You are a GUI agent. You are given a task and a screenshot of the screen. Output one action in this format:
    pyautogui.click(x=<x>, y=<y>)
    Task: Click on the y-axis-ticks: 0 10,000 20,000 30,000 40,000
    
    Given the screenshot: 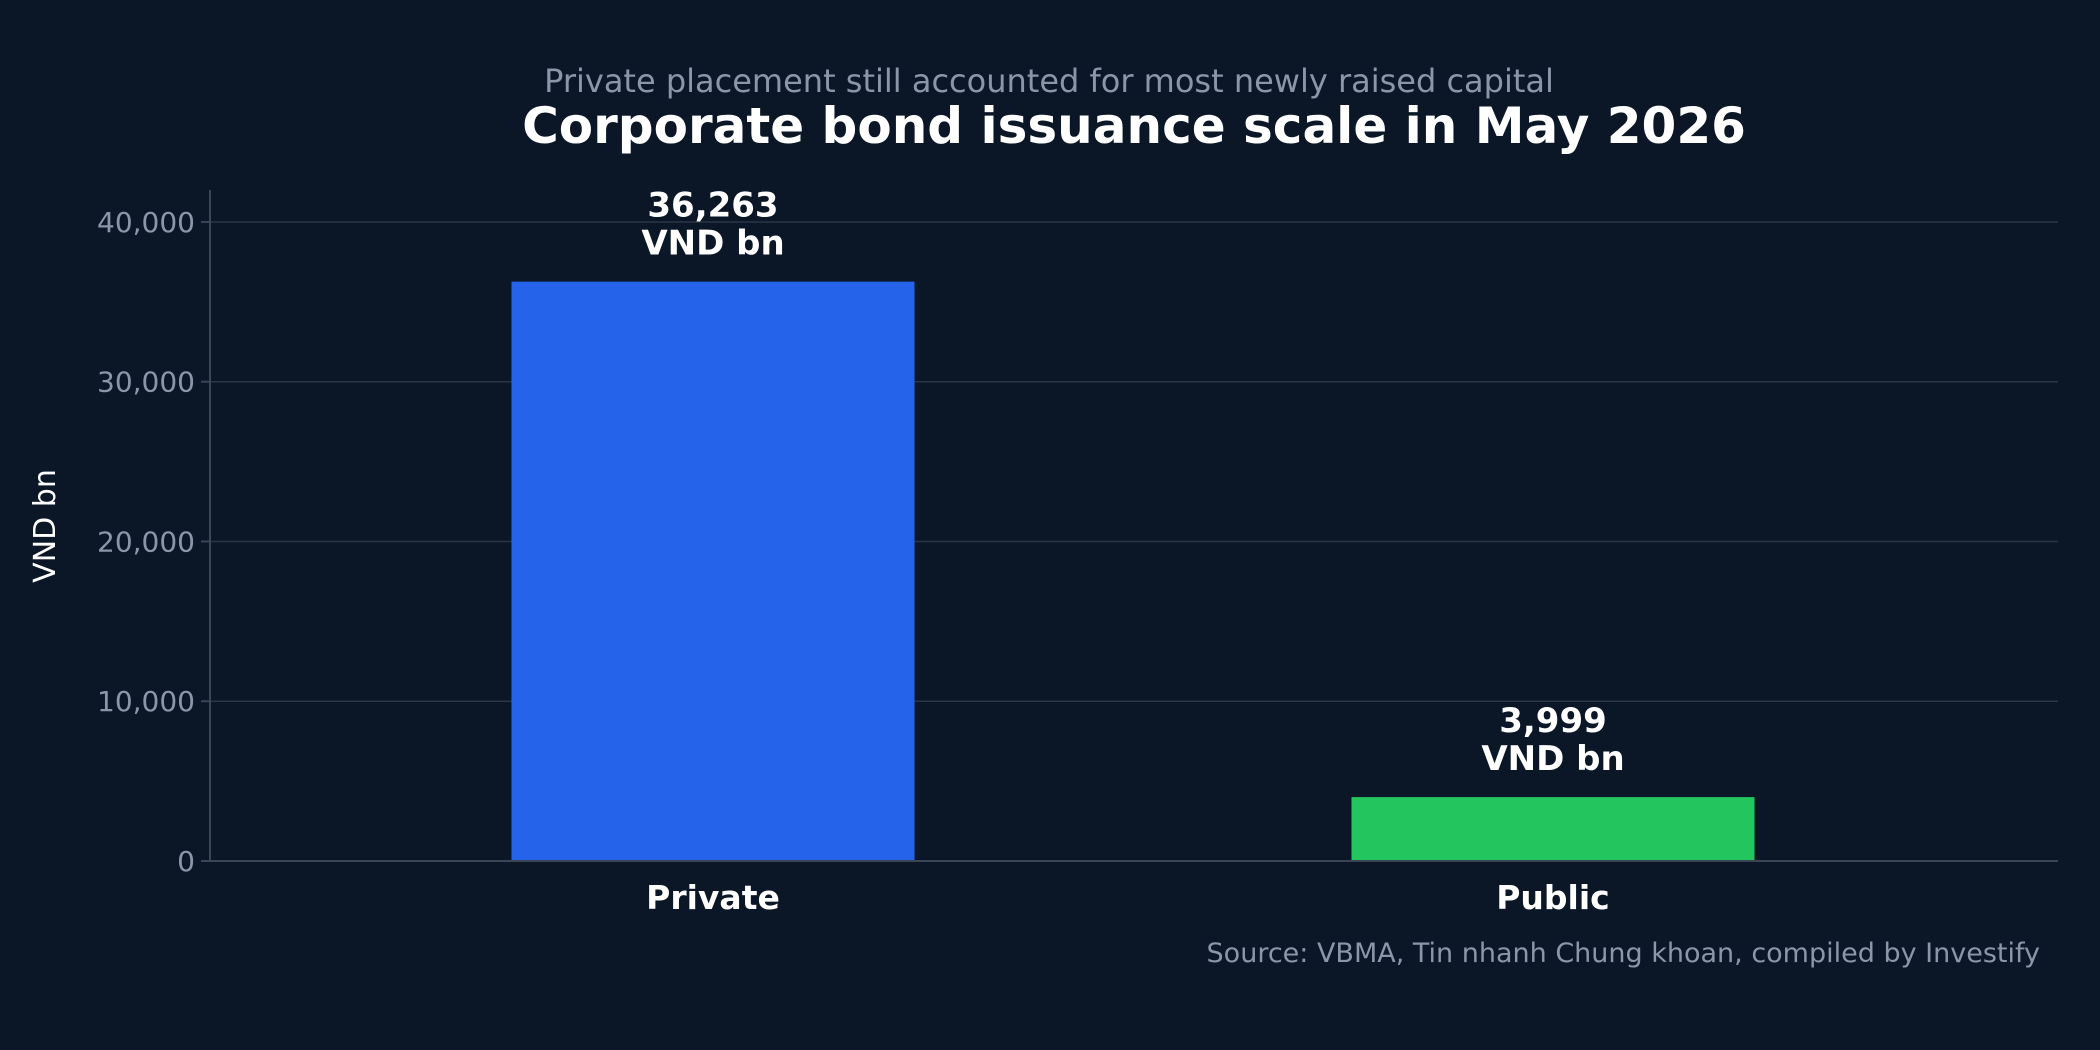 What is the action you would take?
    pyautogui.click(x=153, y=542)
    